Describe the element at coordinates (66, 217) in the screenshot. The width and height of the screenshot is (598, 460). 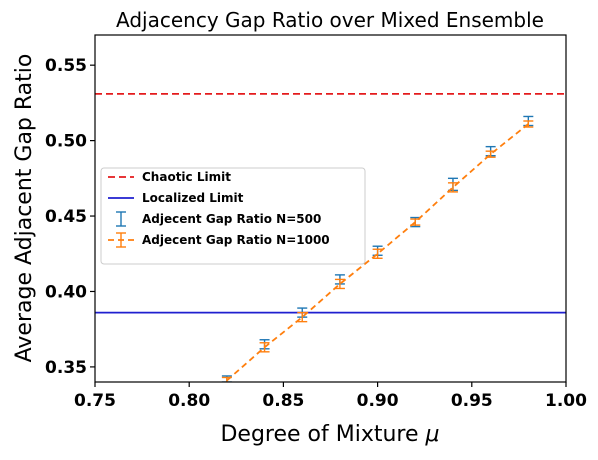
I see `y-tick-label: 0.45` at that location.